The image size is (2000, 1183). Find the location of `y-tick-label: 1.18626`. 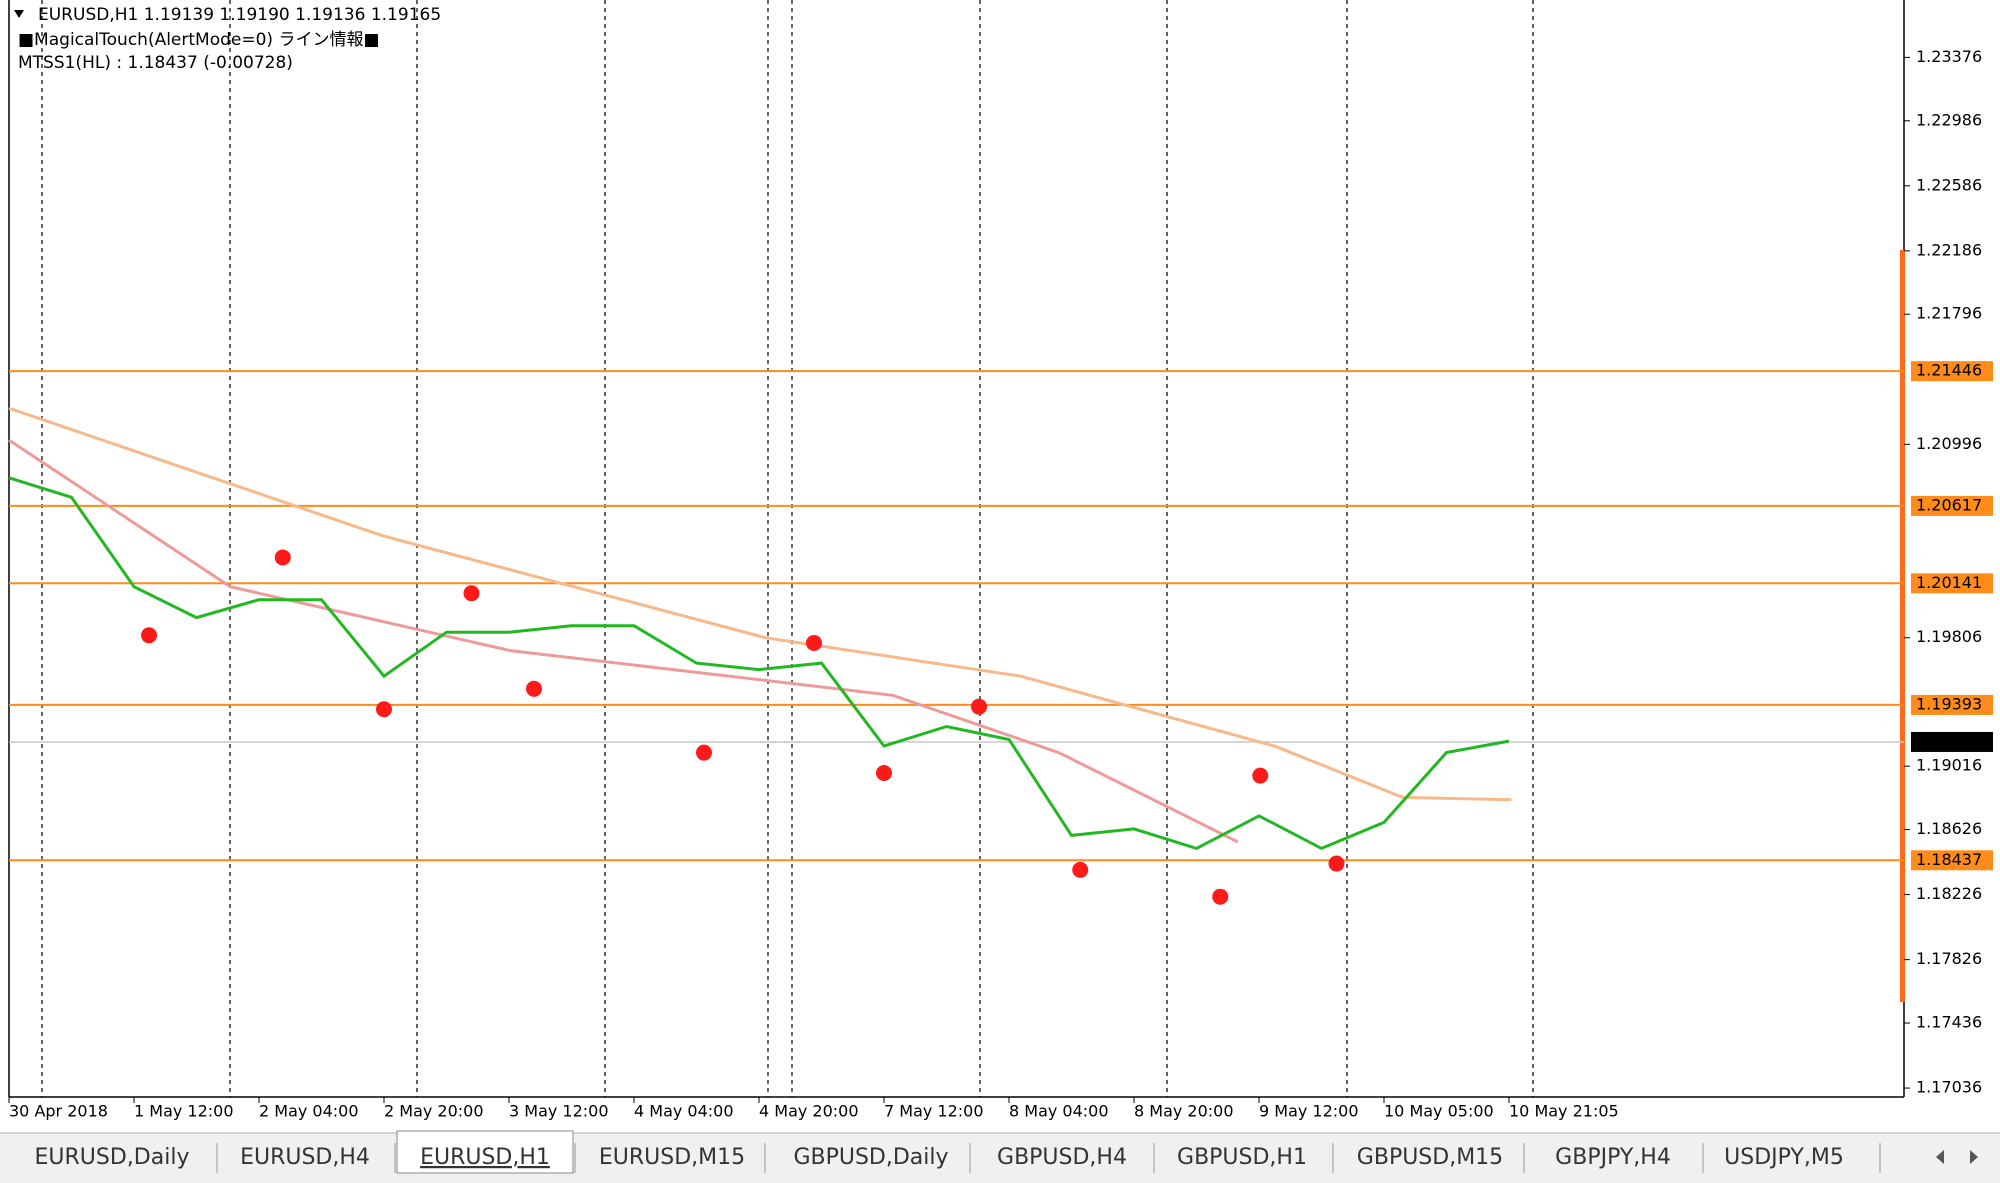

y-tick-label: 1.18626 is located at coordinates (1949, 828).